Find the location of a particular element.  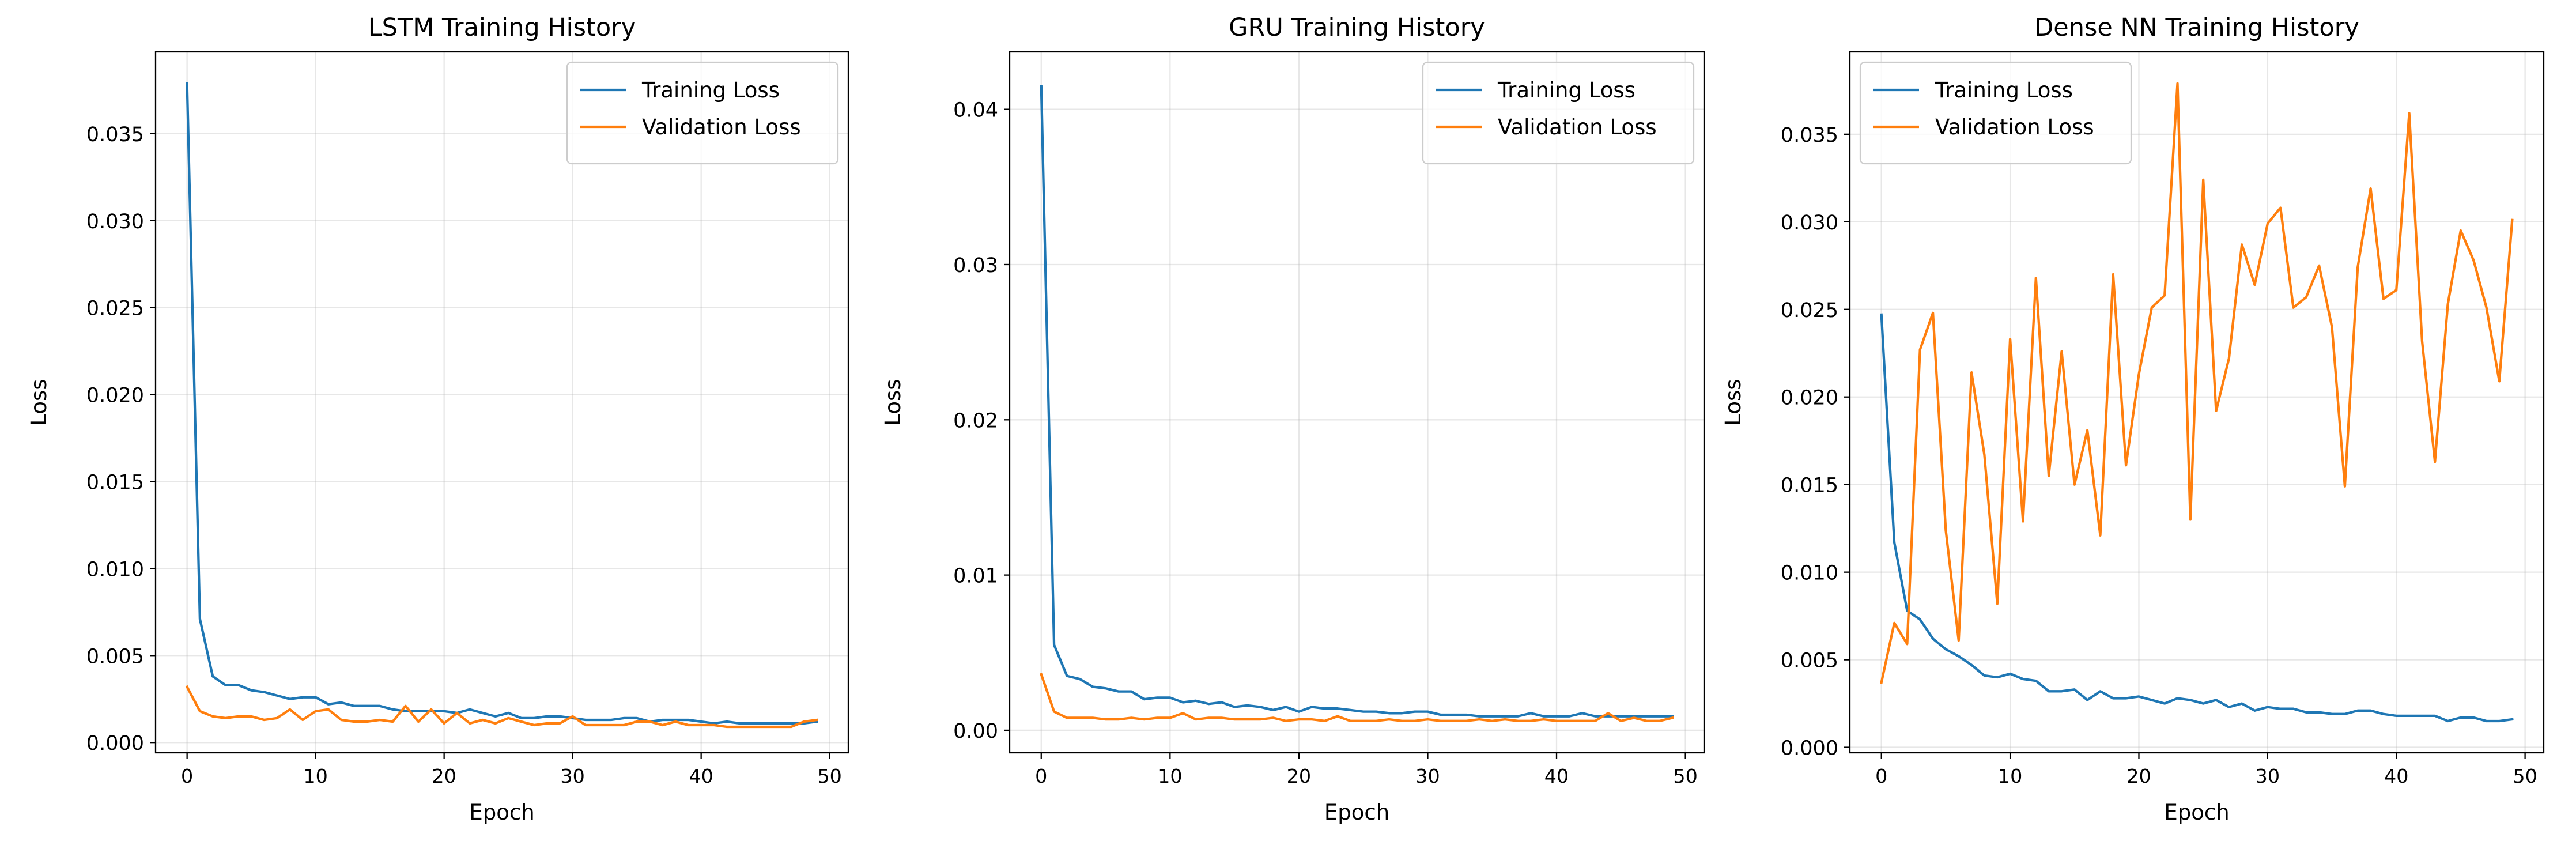

y-tick-label: 0.03 is located at coordinates (975, 265).